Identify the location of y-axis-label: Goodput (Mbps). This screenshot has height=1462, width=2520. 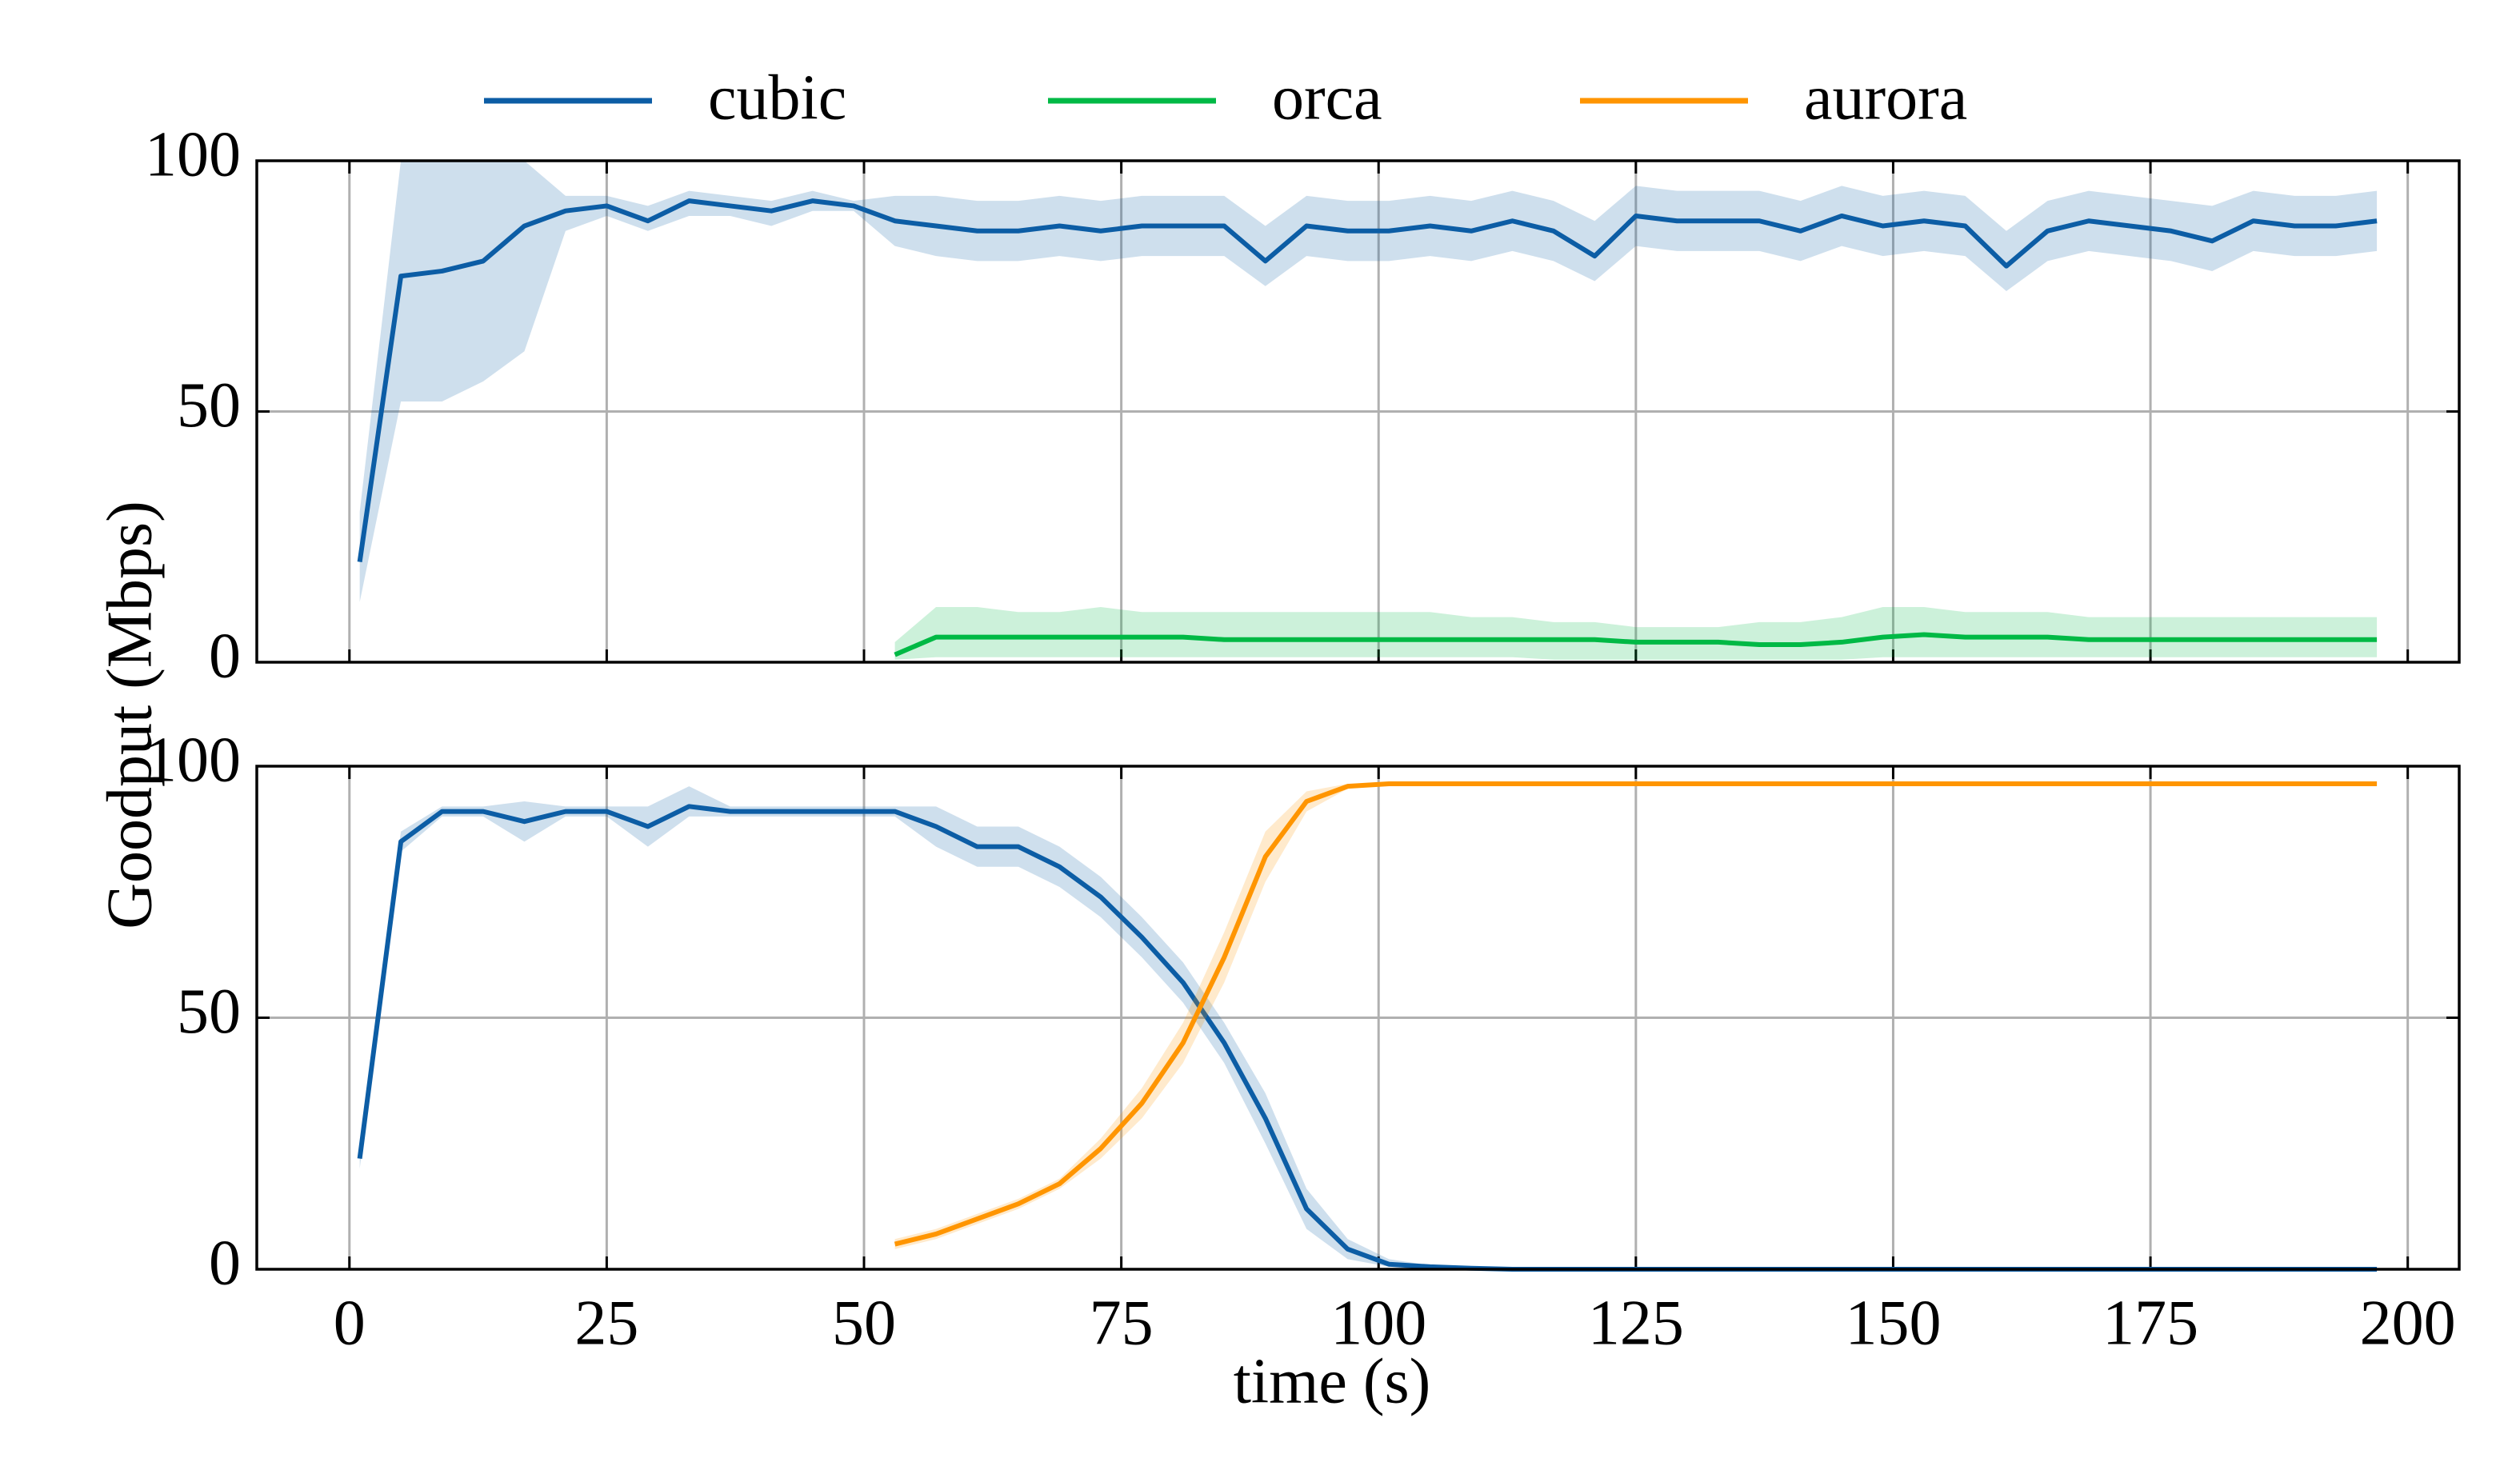
(129, 715).